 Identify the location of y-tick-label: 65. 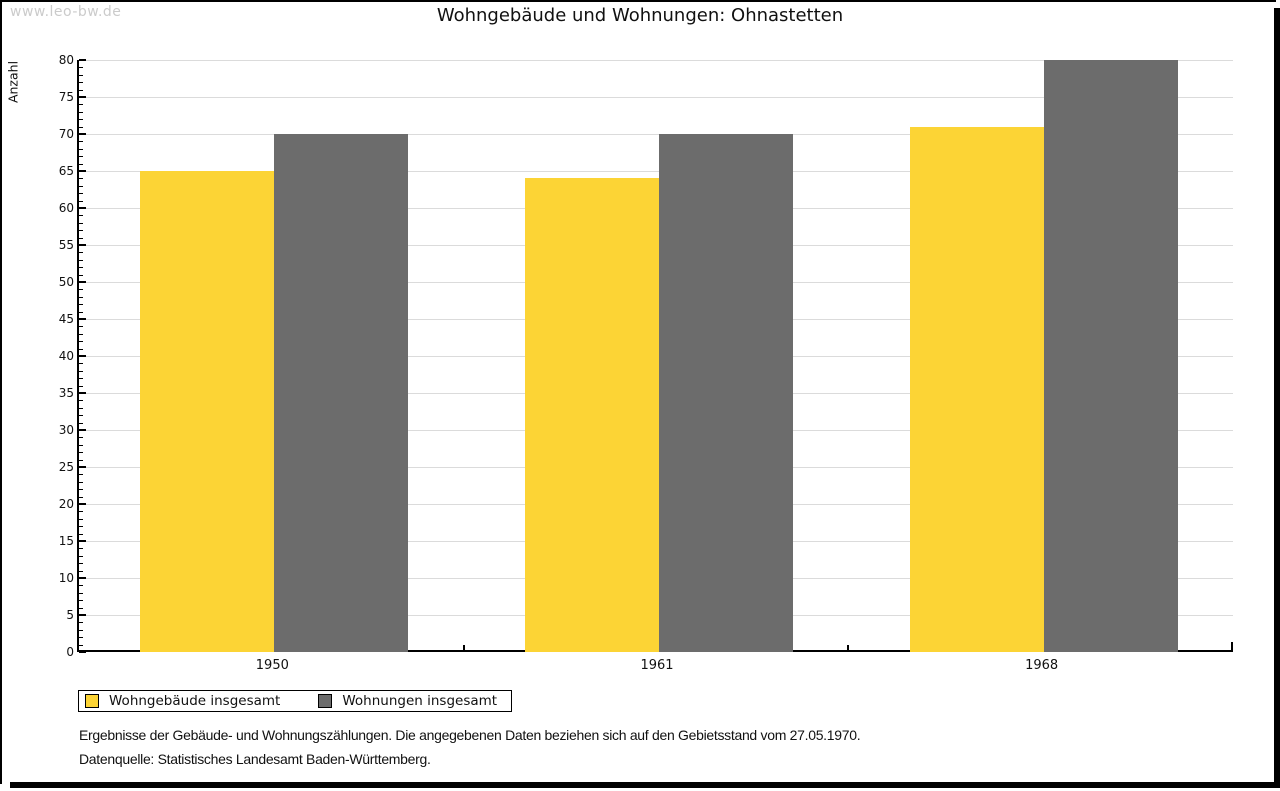
(66, 171).